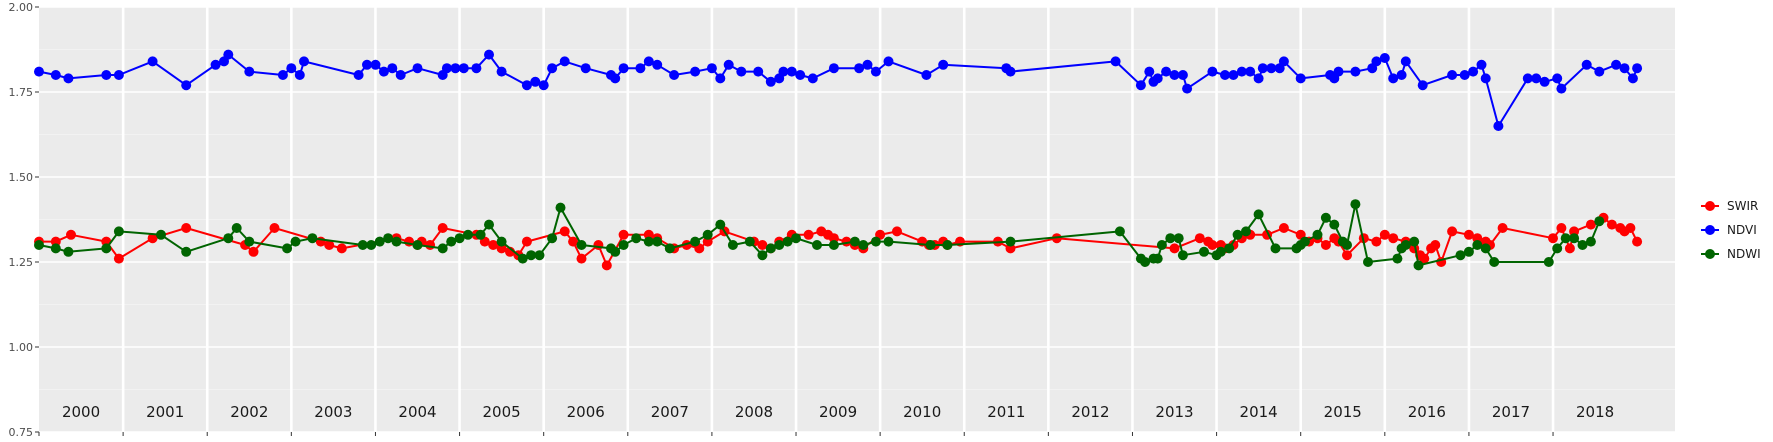 The image size is (1773, 442). Describe the element at coordinates (922, 412) in the screenshot. I see `year-label: 2010` at that location.